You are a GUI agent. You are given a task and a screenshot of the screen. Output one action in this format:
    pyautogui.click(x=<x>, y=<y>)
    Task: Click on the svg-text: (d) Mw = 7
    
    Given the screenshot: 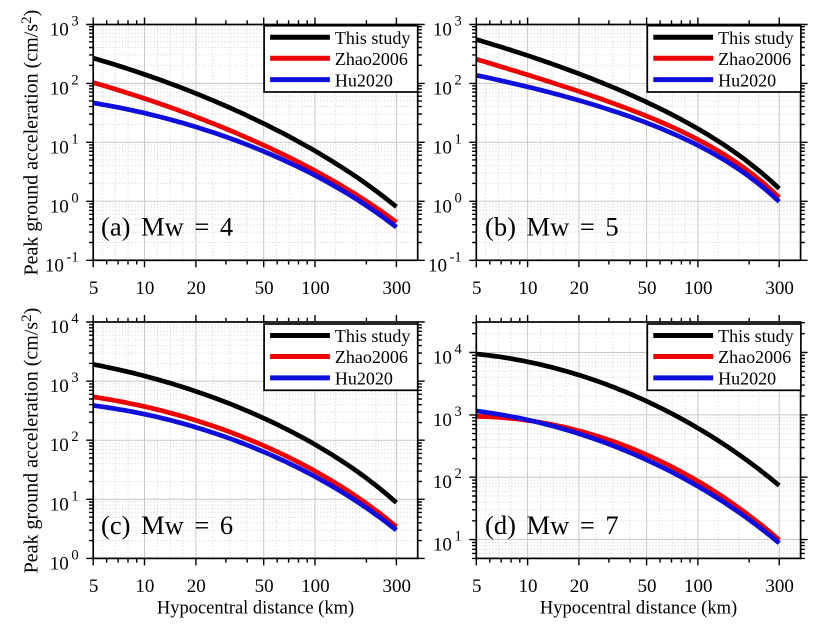 What is the action you would take?
    pyautogui.click(x=552, y=525)
    